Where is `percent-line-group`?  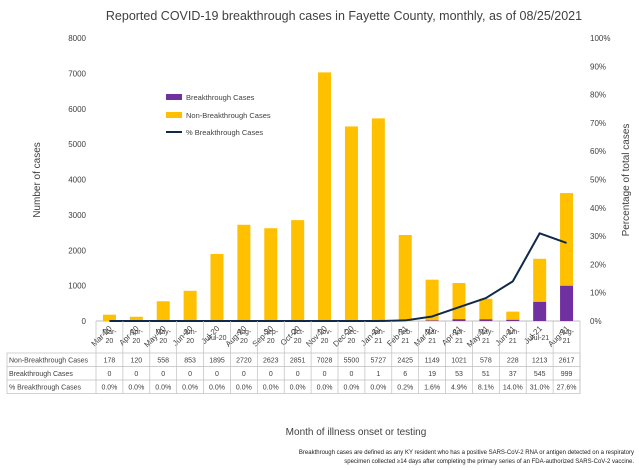
percent-line-group is located at coordinates (338, 277).